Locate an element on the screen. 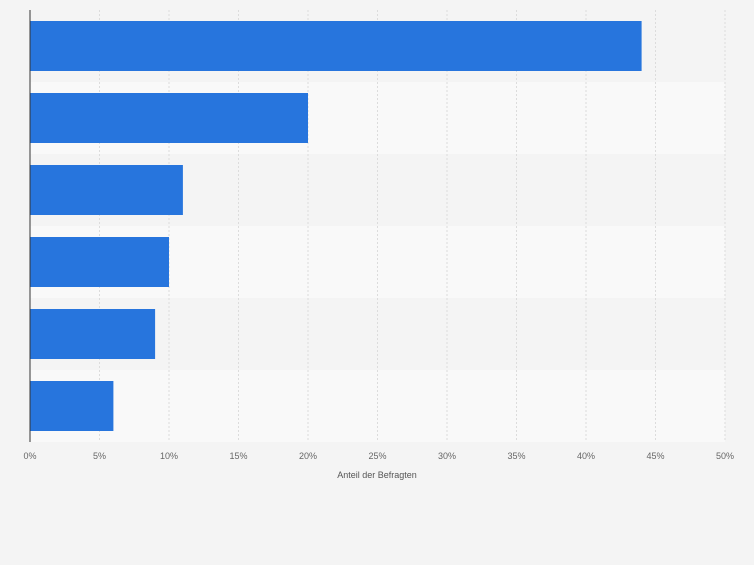  x-axis-label: Anteil der Befragten is located at coordinates (377, 475).